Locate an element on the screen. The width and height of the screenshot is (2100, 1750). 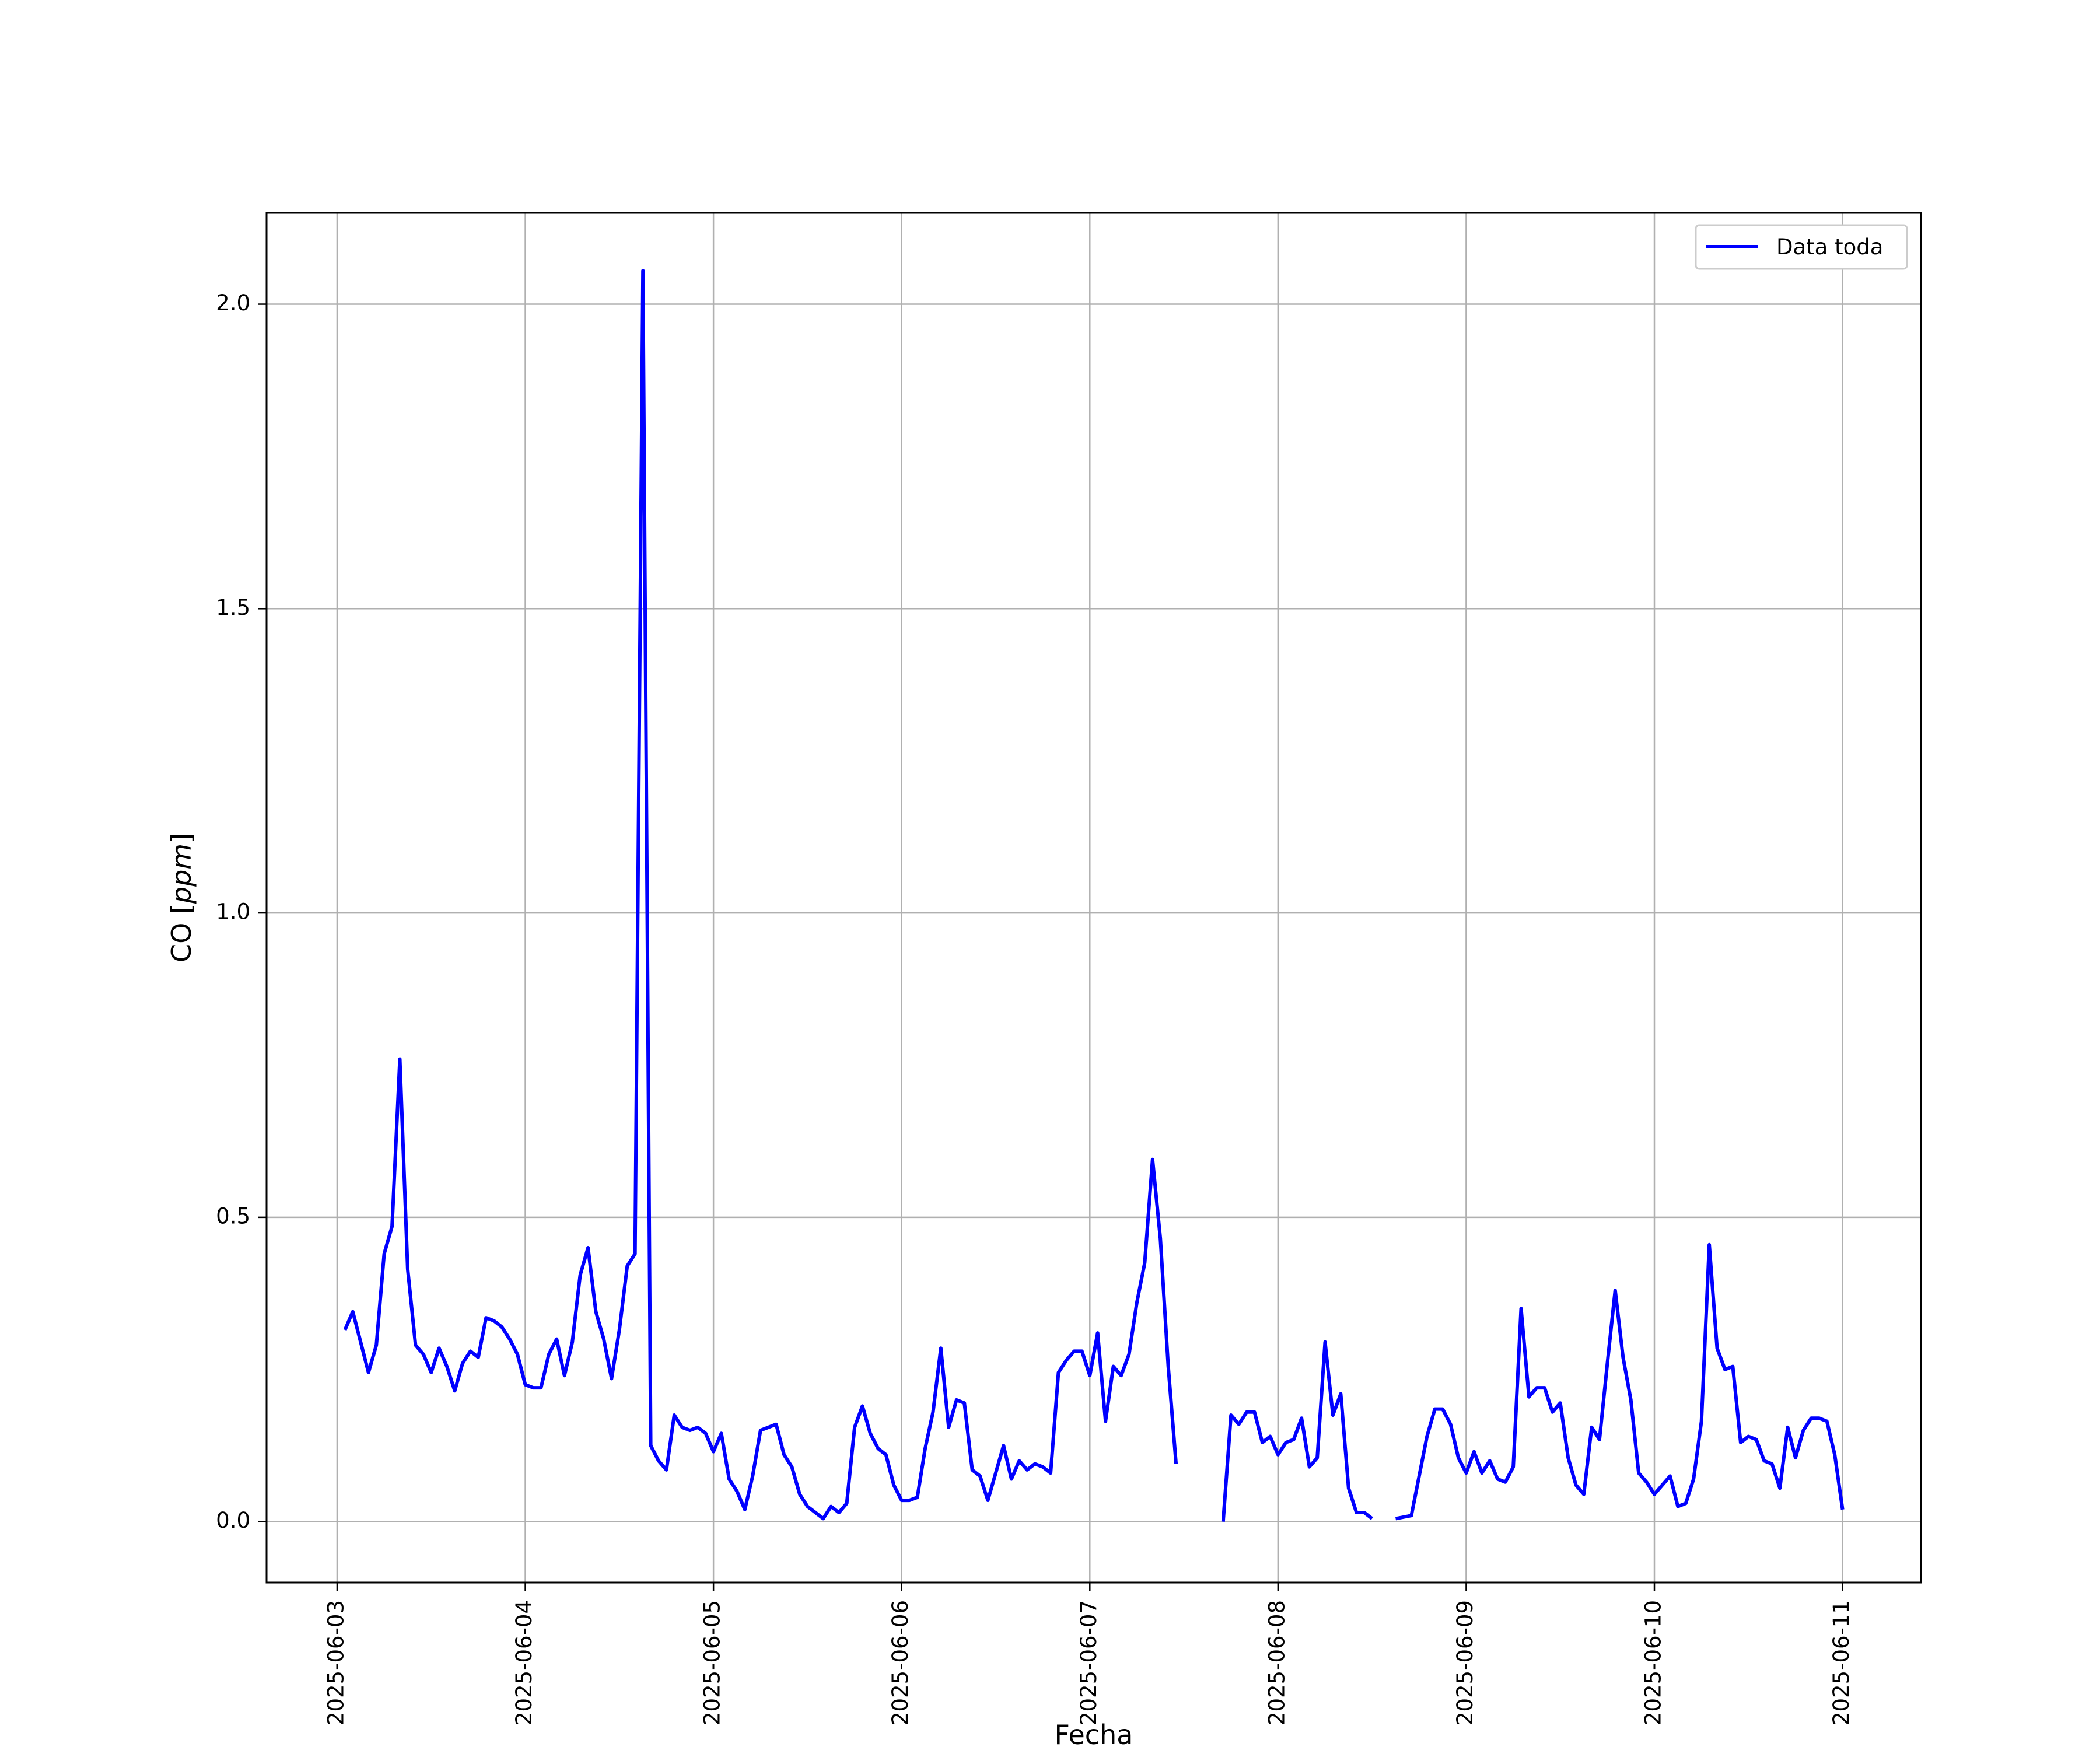
x-tick-label: 2025-06-03 is located at coordinates (335, 1663).